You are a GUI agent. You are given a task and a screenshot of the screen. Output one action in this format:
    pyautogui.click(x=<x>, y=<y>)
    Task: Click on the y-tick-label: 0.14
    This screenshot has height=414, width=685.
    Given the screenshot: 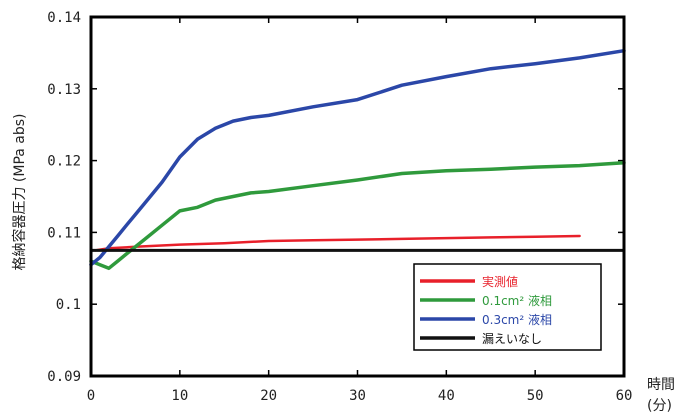 What is the action you would take?
    pyautogui.click(x=64, y=18)
    